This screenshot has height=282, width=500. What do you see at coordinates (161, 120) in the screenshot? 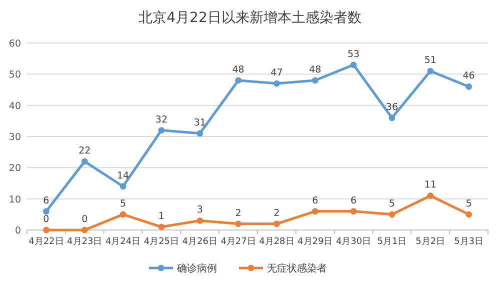
I see `data-label: 32` at bounding box center [161, 120].